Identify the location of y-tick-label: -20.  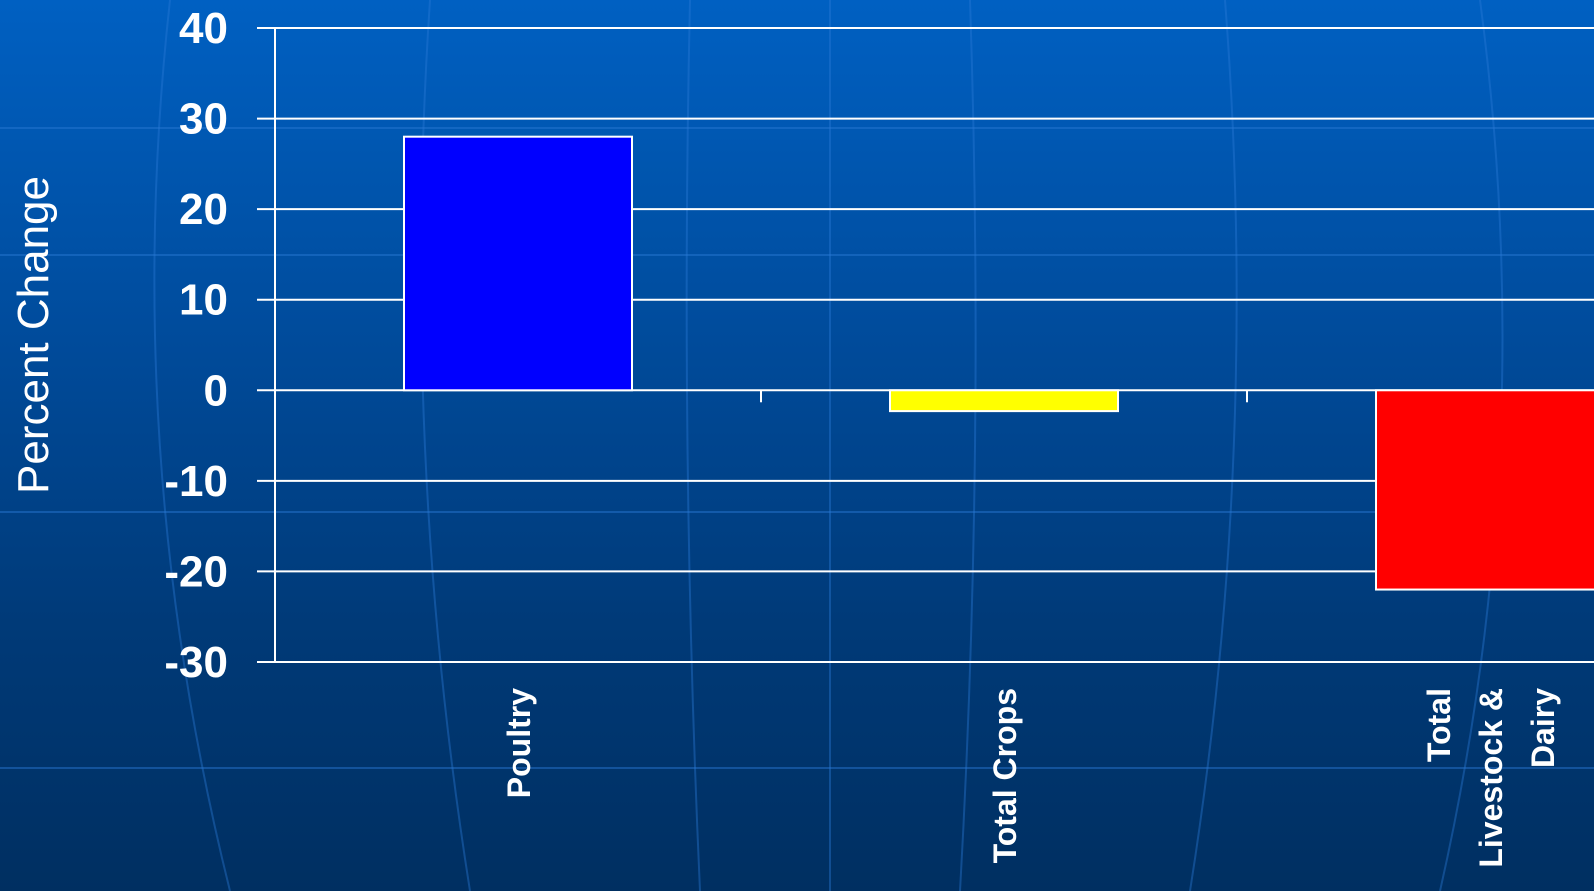
(196, 571).